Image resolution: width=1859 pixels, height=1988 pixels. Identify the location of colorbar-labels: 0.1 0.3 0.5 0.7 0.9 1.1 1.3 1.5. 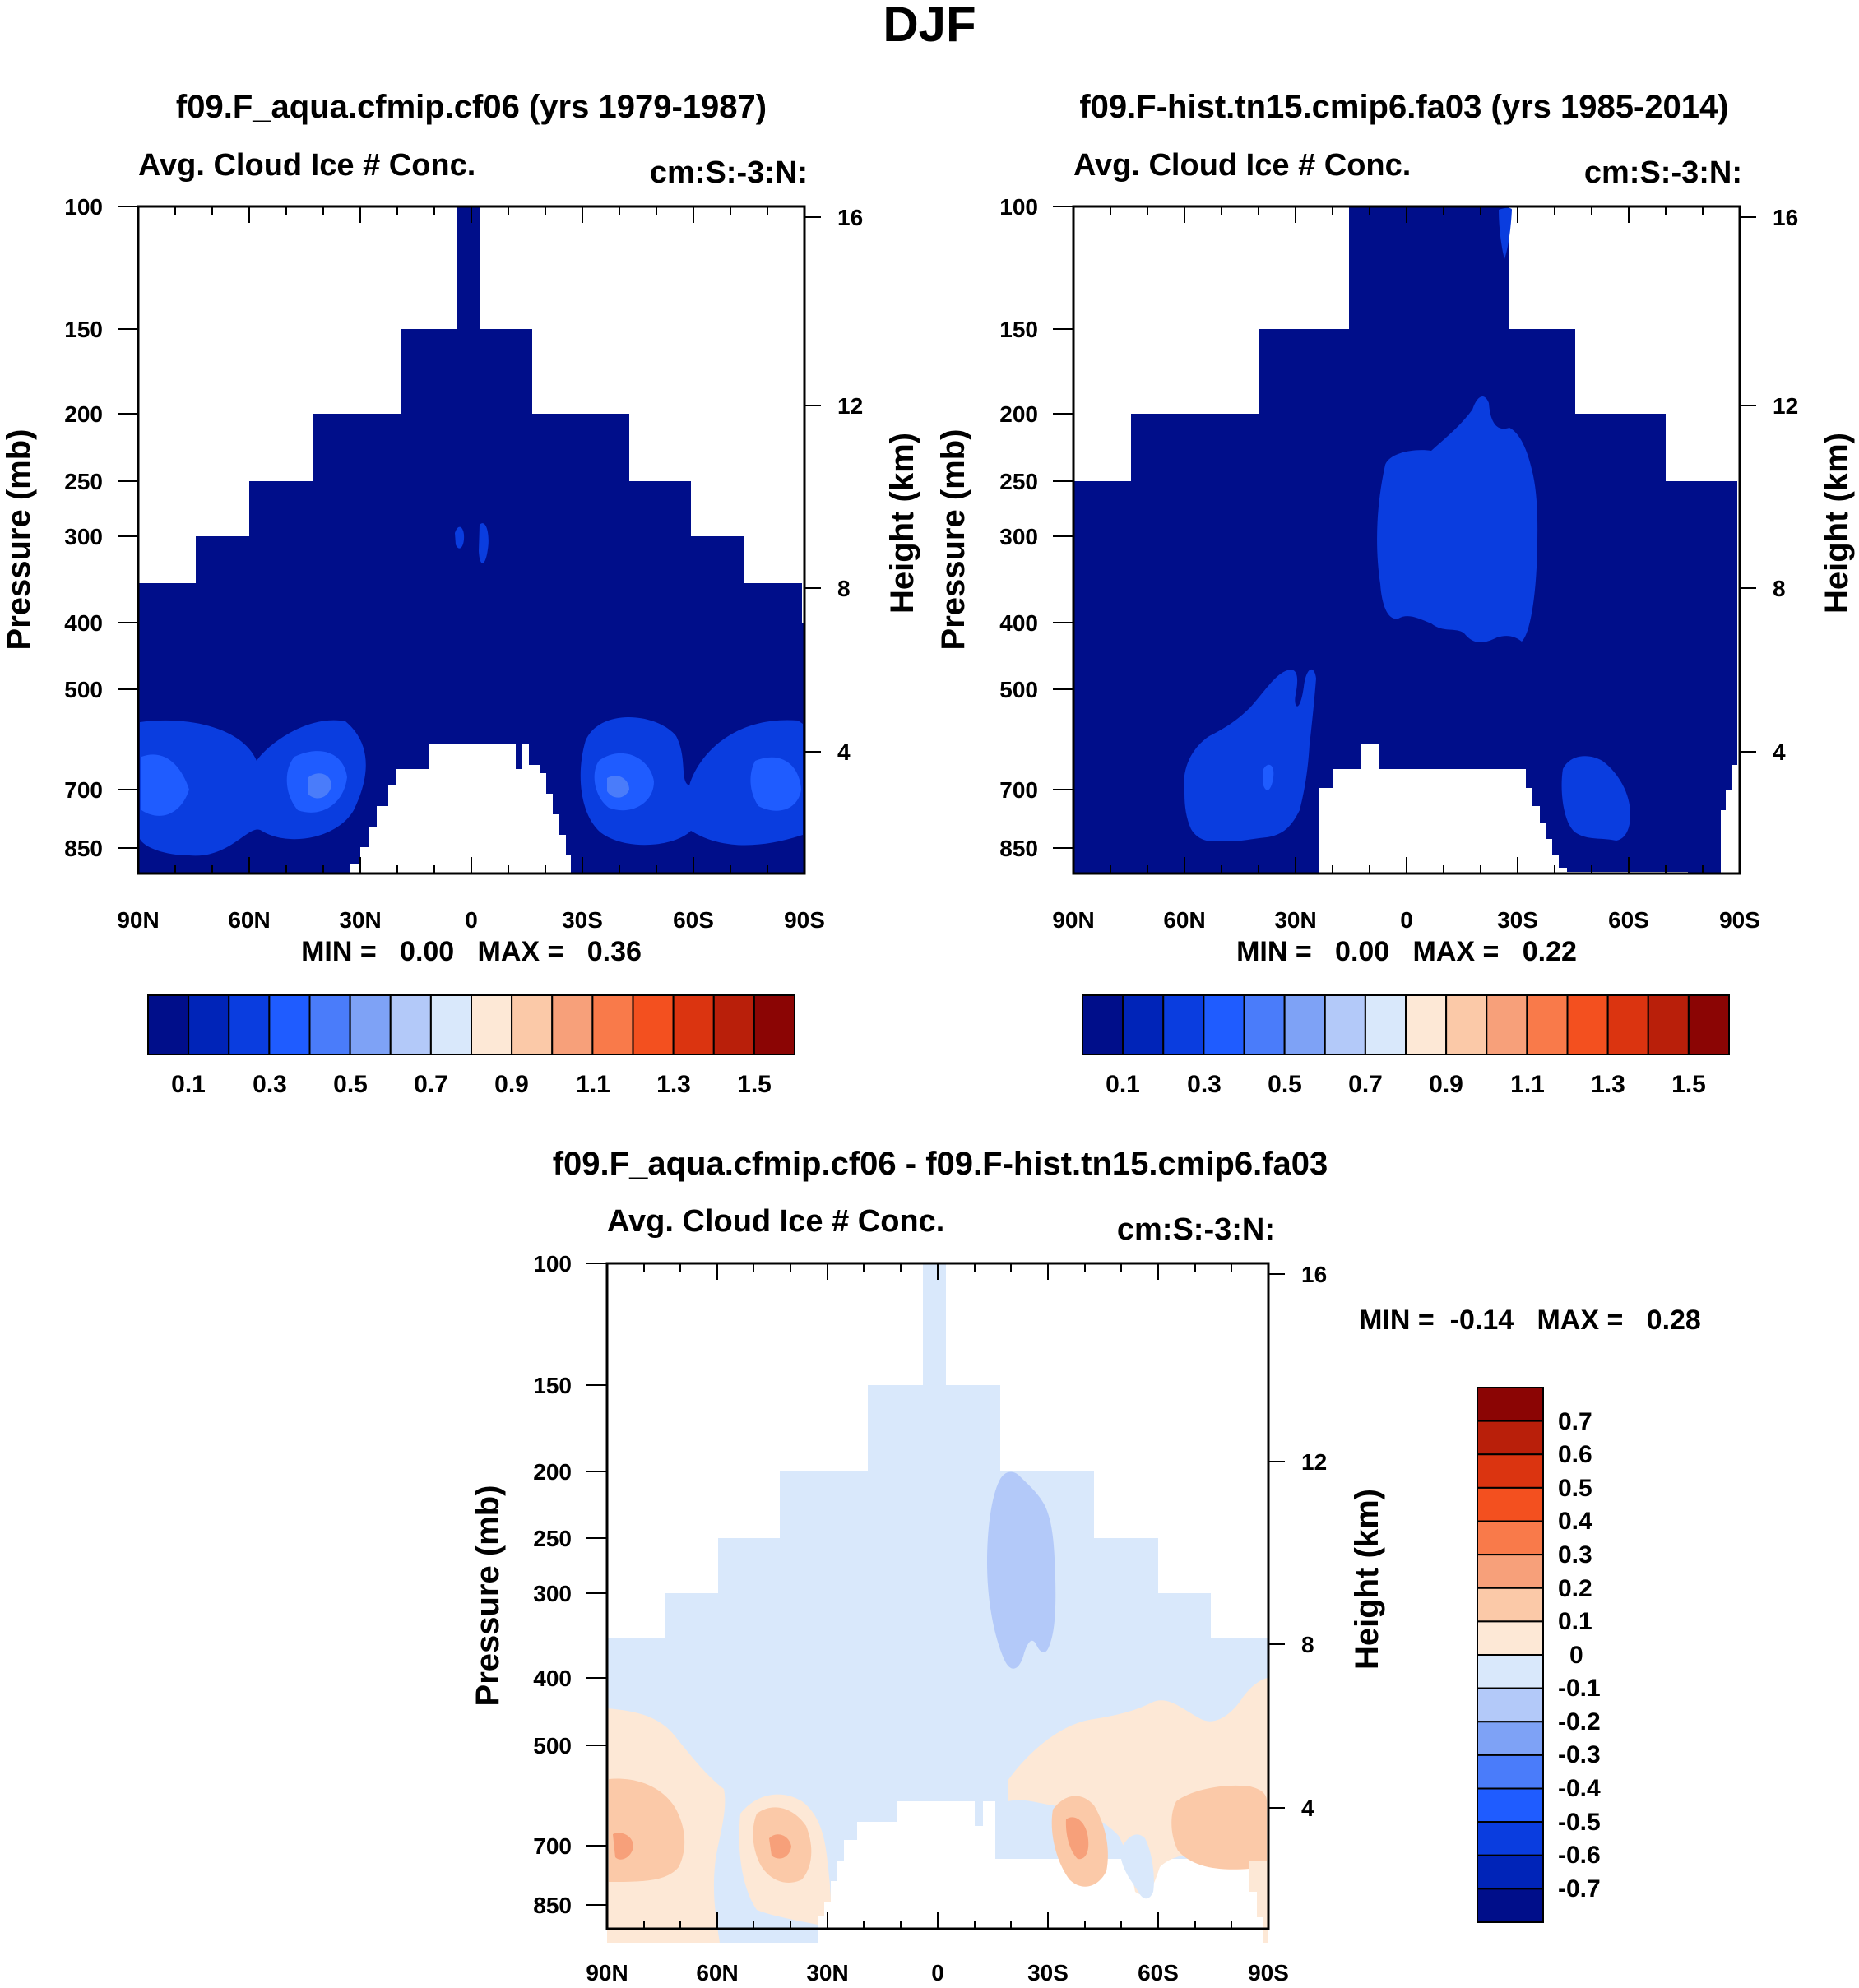
(1406, 1085).